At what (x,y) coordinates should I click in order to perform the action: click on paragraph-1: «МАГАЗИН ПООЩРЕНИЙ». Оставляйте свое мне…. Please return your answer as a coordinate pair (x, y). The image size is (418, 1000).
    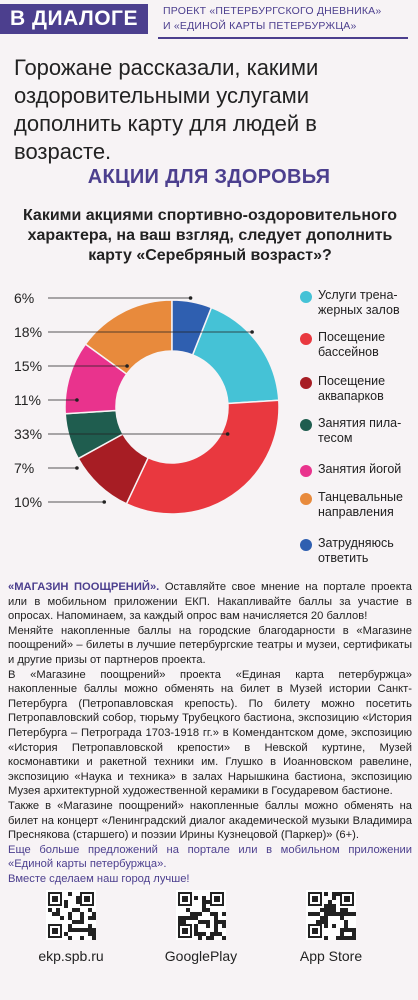
    Looking at the image, I should click on (210, 602).